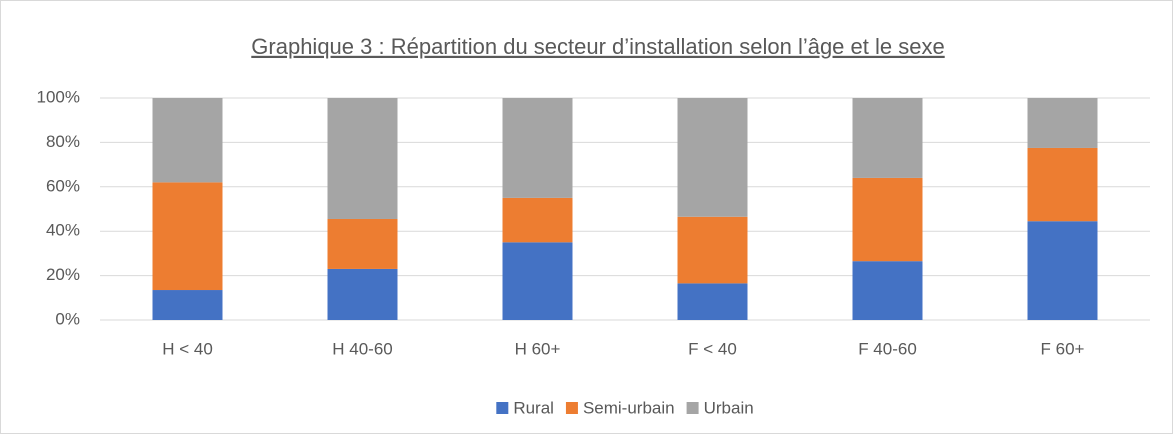 This screenshot has height=434, width=1173. I want to click on x-tick-label: H < 40, so click(187, 348).